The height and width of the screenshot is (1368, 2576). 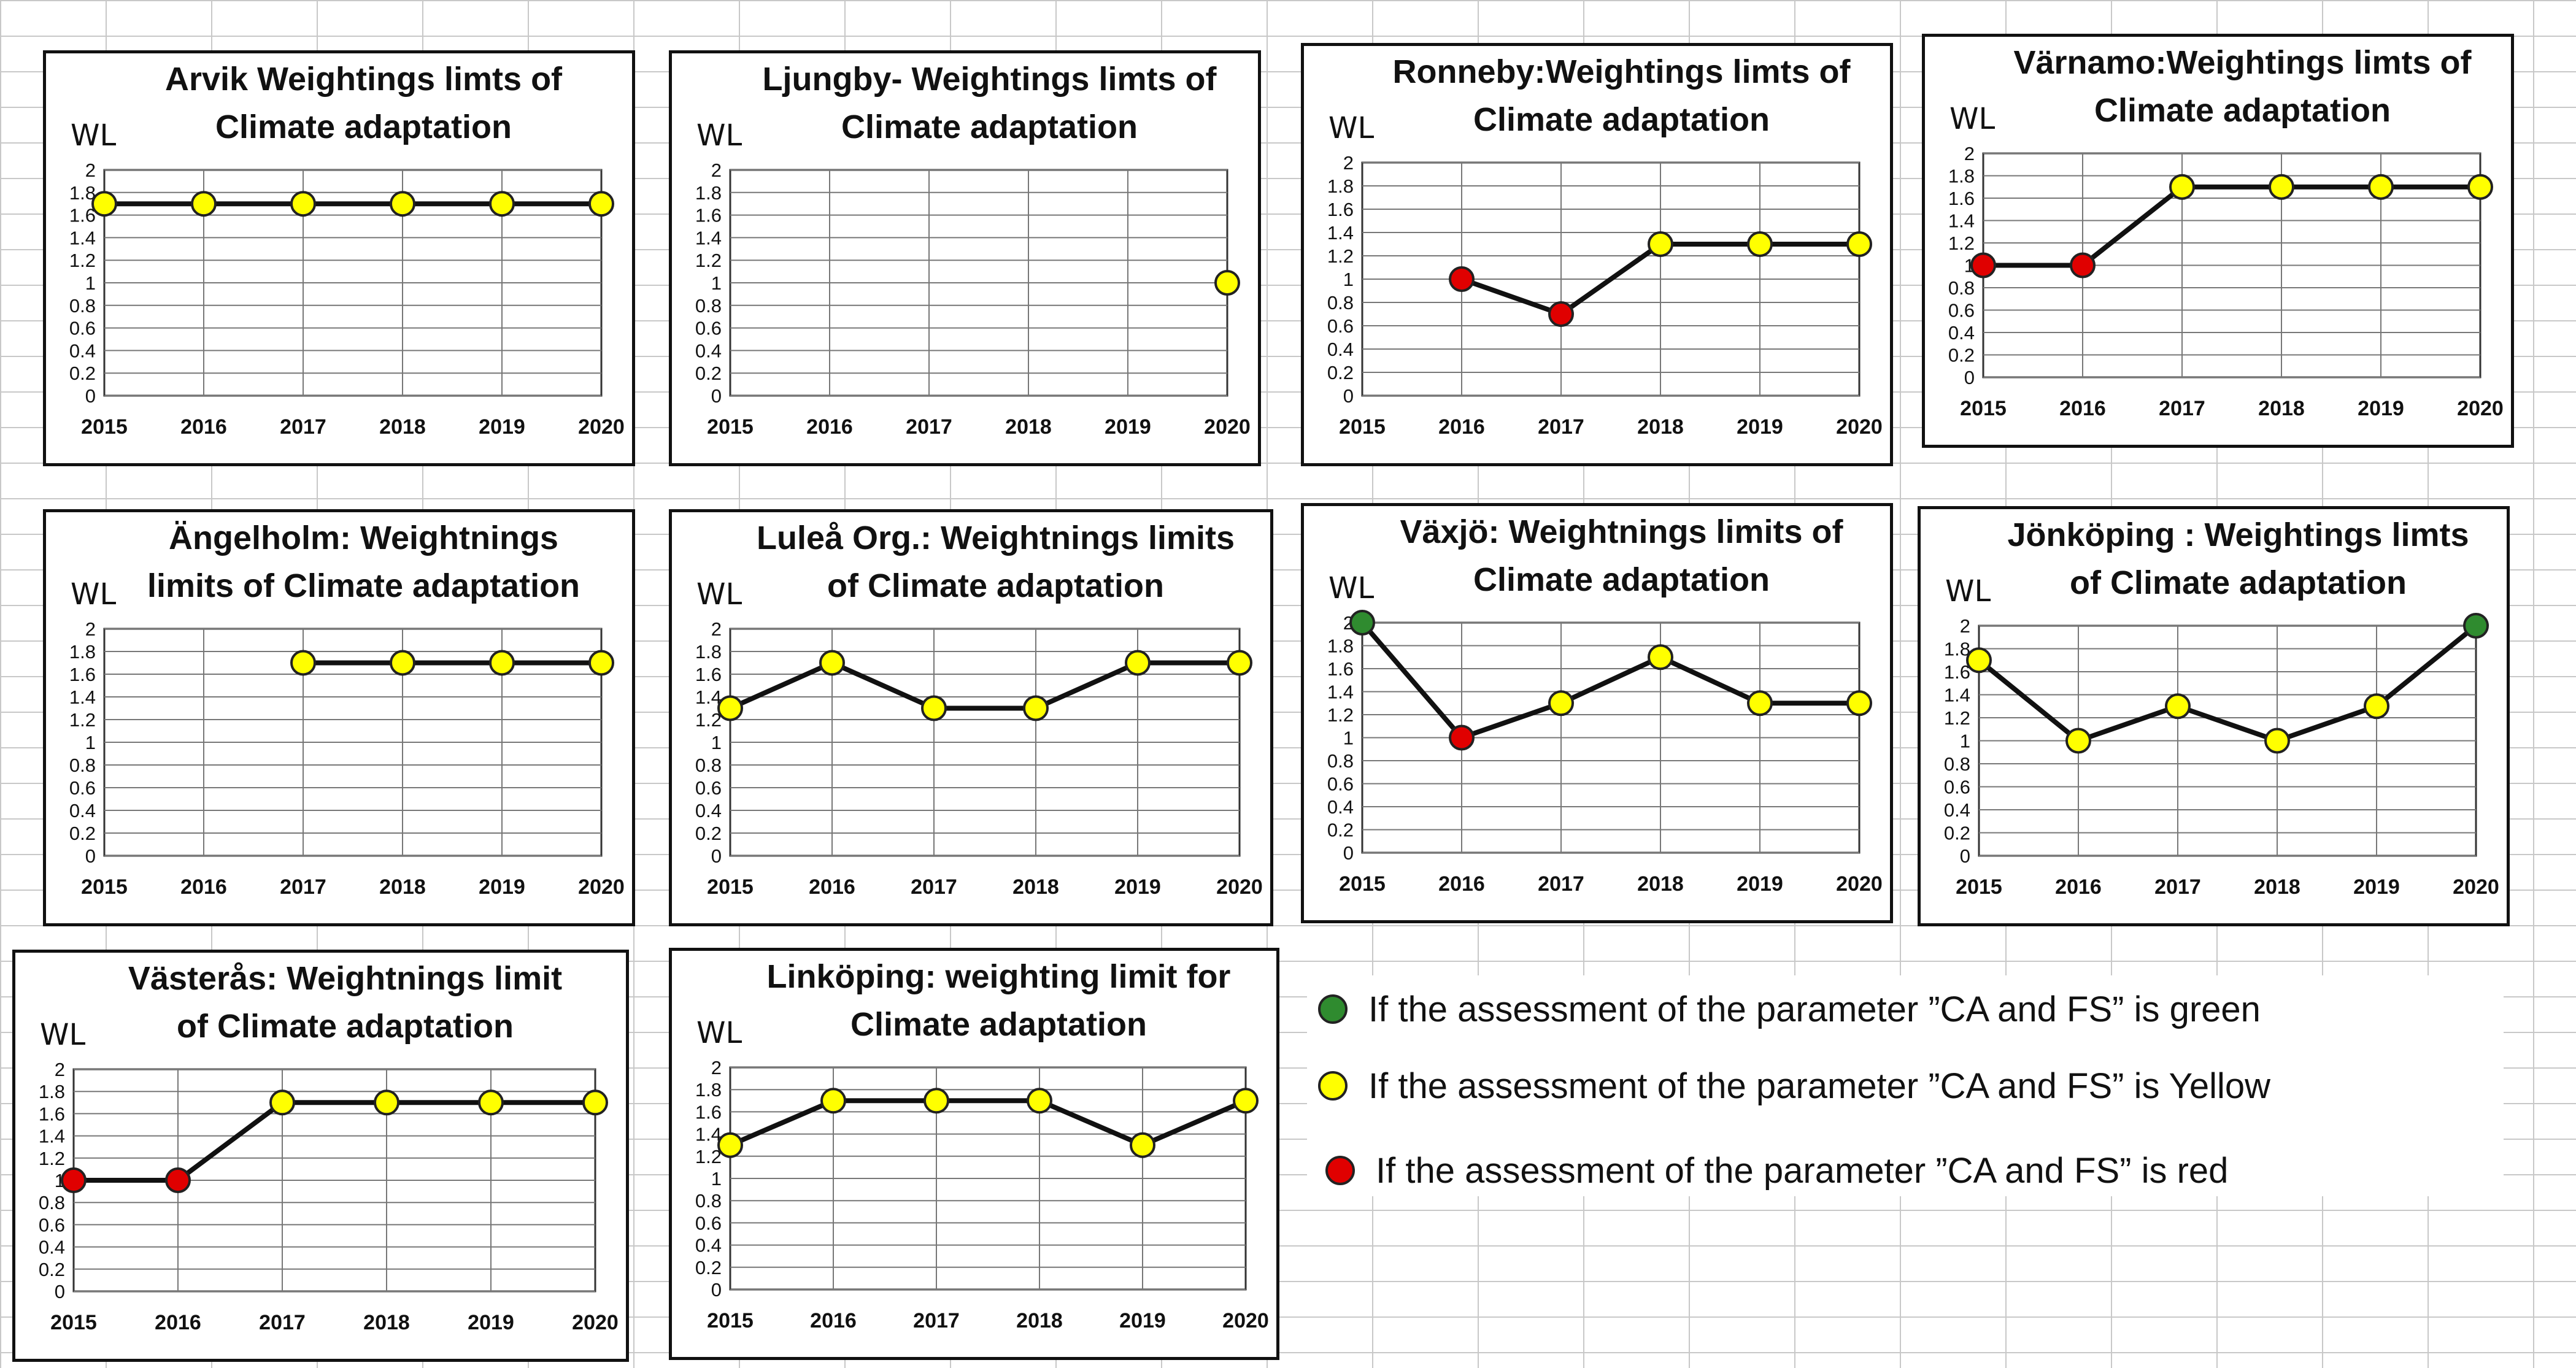 What do you see at coordinates (1561, 884) in the screenshot?
I see `x-tick-label: 2017` at bounding box center [1561, 884].